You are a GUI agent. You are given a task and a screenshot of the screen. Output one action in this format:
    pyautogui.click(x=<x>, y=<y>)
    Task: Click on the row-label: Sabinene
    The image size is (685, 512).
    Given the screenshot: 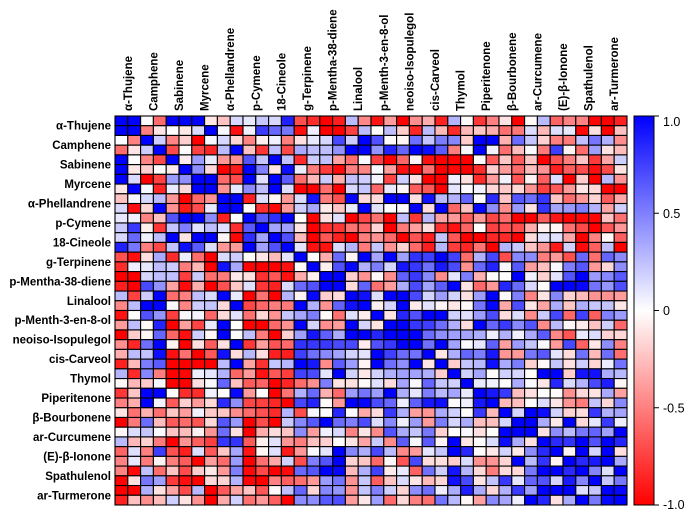 What is the action you would take?
    pyautogui.click(x=85, y=166)
    